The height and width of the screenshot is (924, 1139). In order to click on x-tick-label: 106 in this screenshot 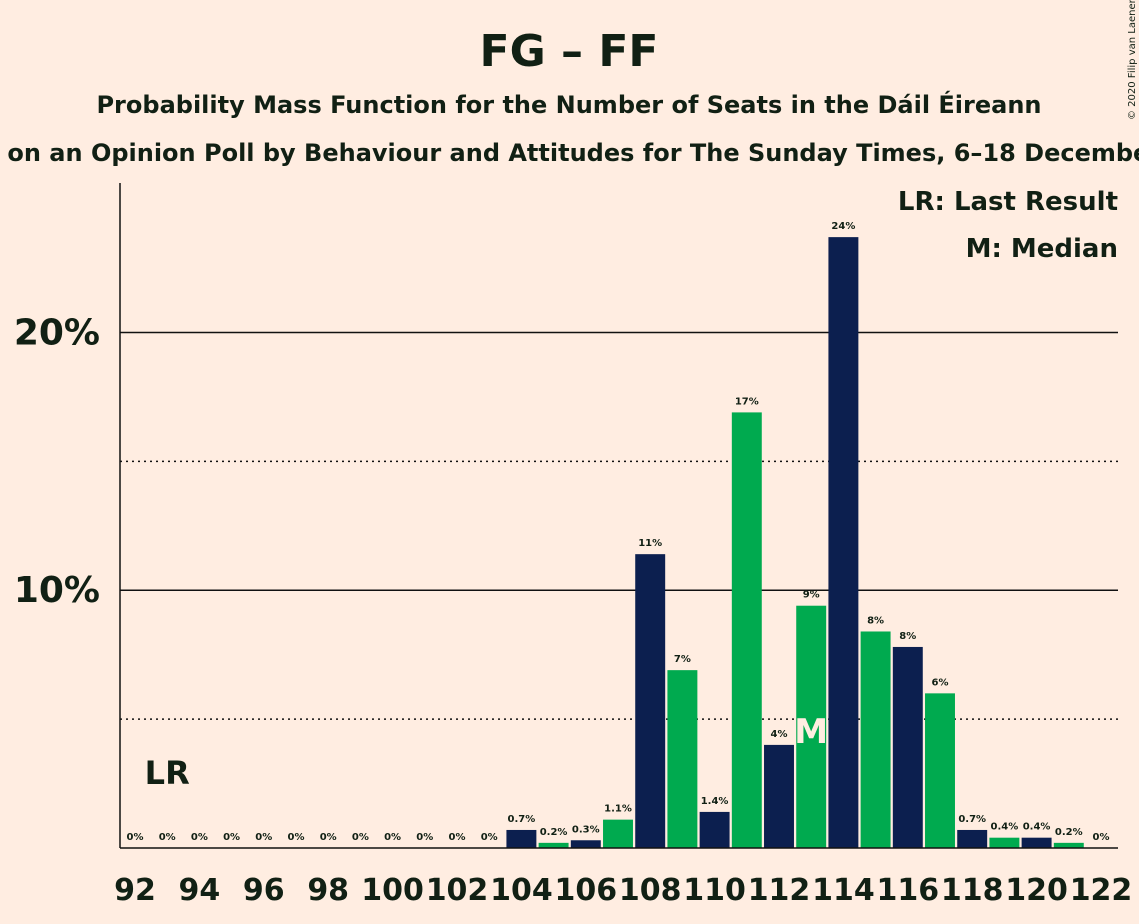, I will do `click(585, 890)`.